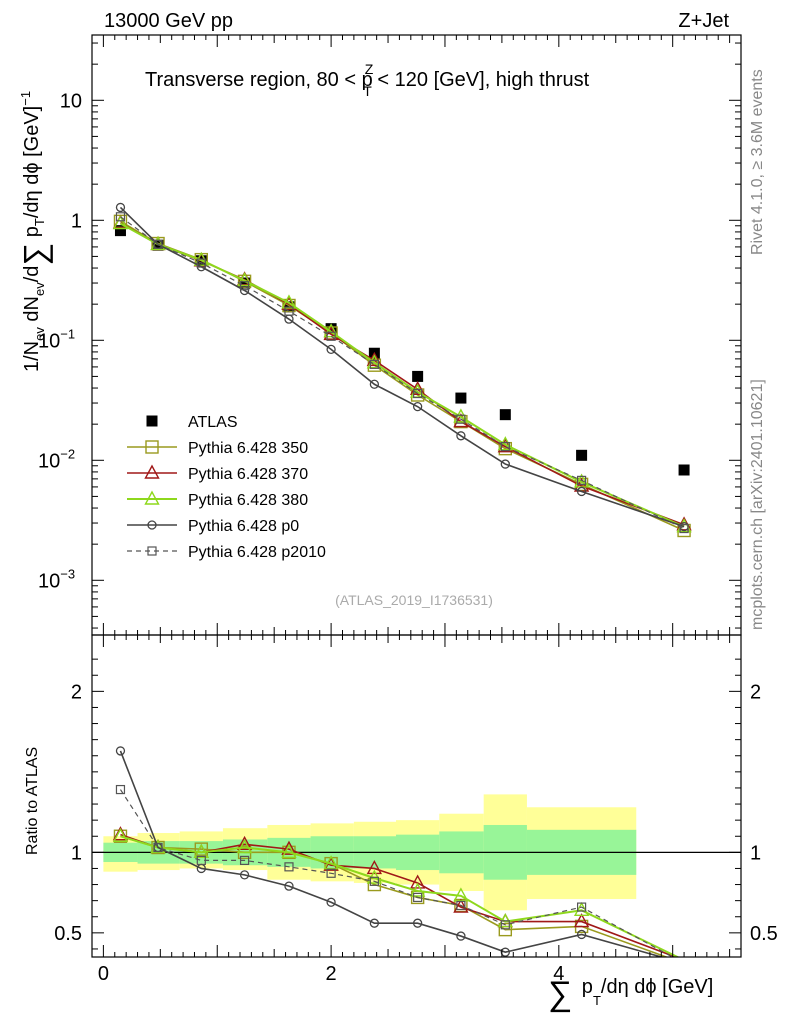 The width and height of the screenshot is (786, 1024). I want to click on legend-label-p380: Pythia 6.428 380, so click(248, 500).